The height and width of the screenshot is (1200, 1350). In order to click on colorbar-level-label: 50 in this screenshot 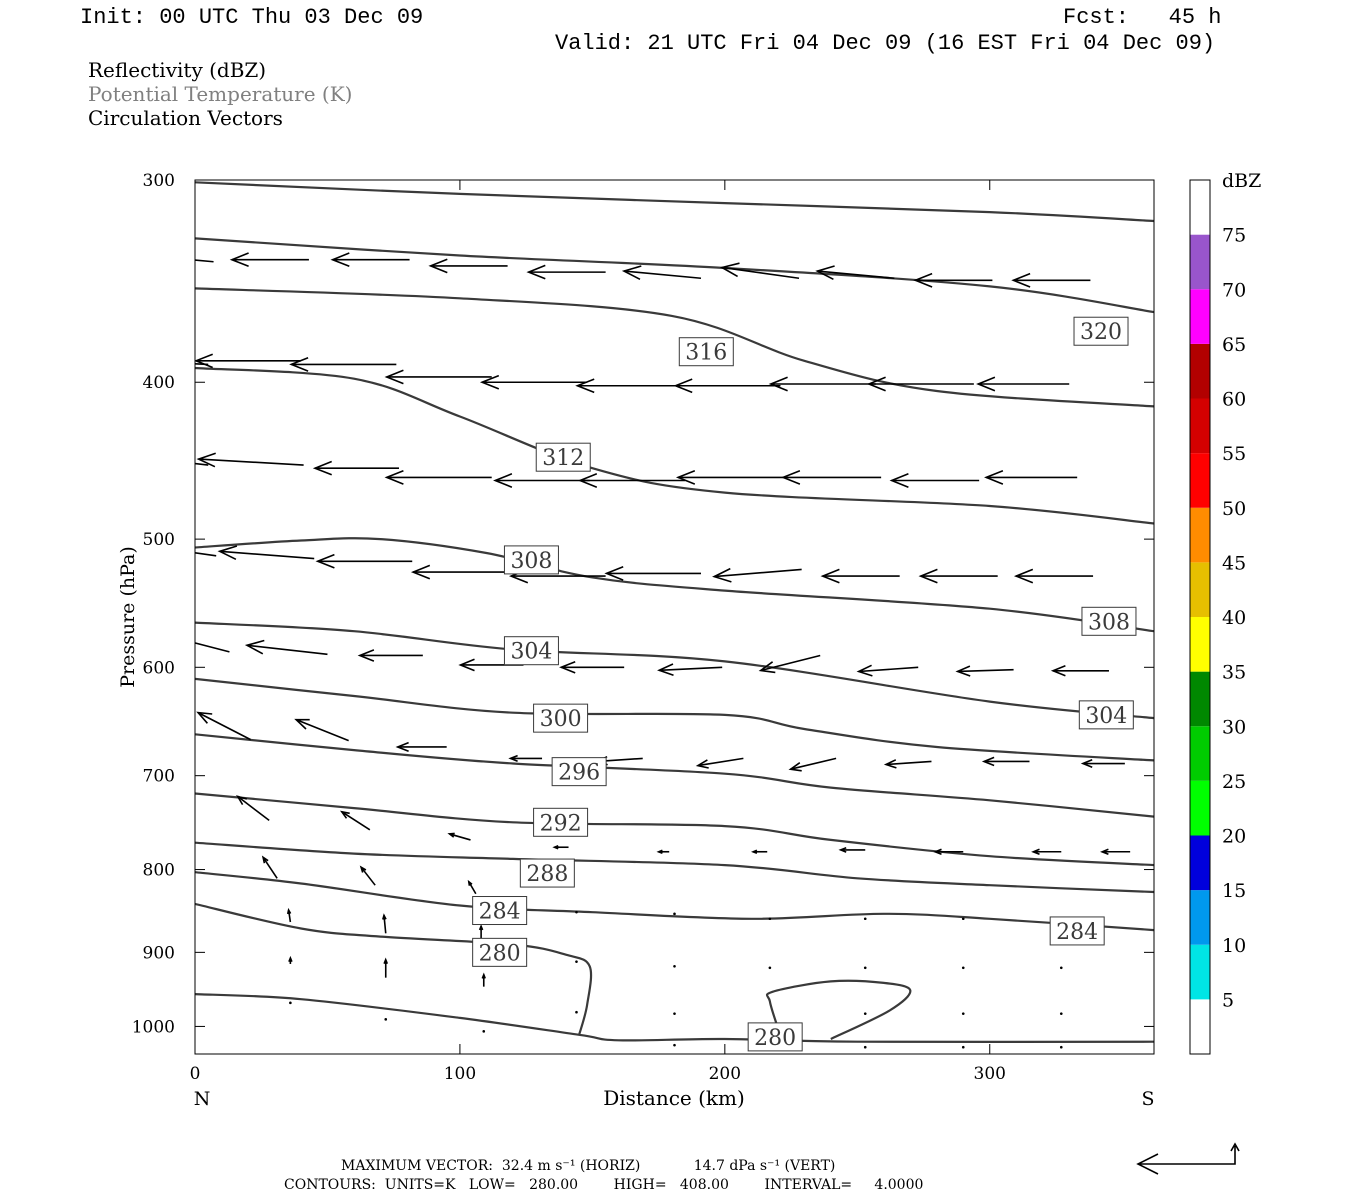, I will do `click(1234, 509)`.